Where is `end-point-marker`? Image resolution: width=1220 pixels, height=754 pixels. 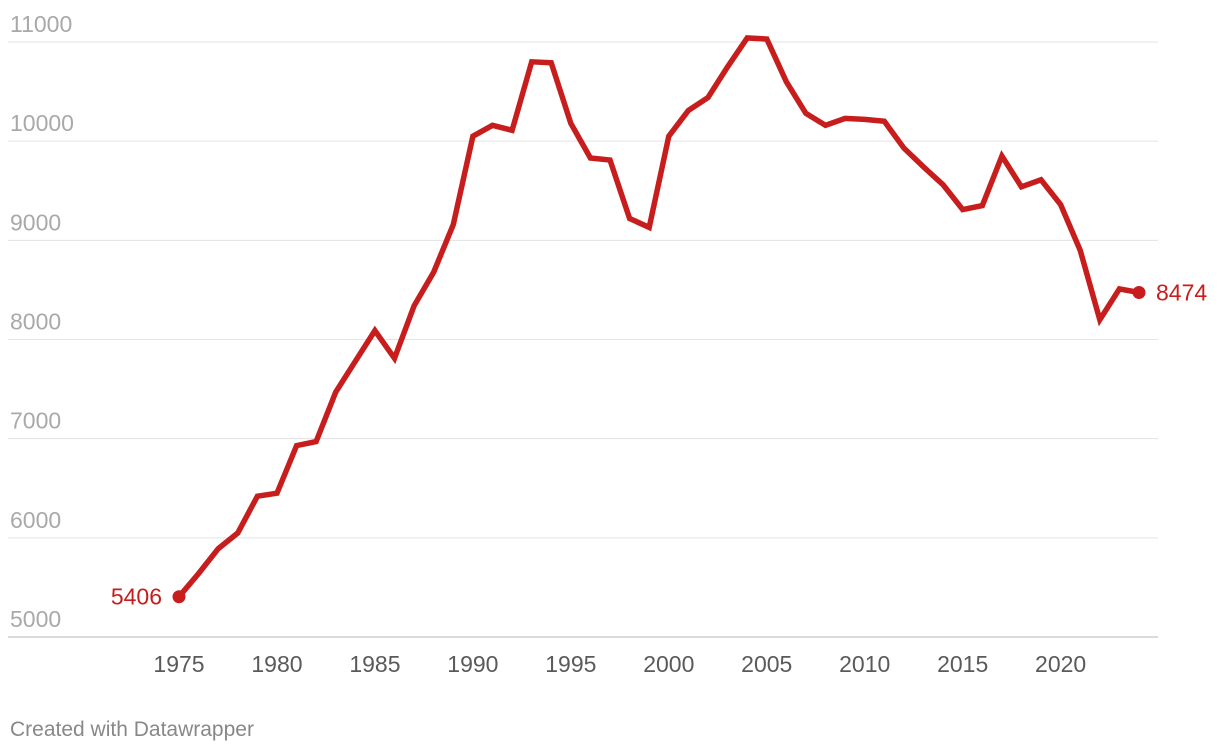
end-point-marker is located at coordinates (1139, 292).